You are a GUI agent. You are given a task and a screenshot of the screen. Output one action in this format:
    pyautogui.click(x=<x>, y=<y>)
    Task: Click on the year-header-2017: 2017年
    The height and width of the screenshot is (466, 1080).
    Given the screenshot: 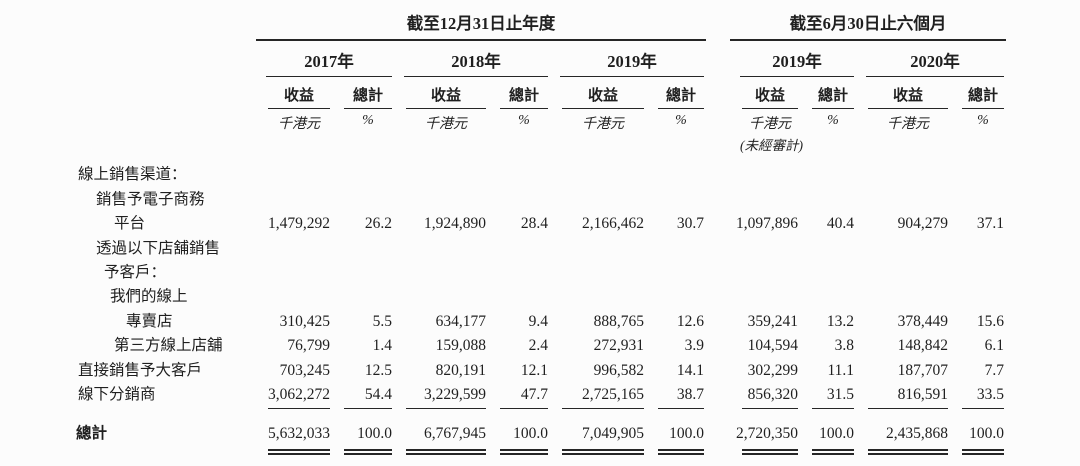 What is the action you would take?
    pyautogui.click(x=325, y=59)
    